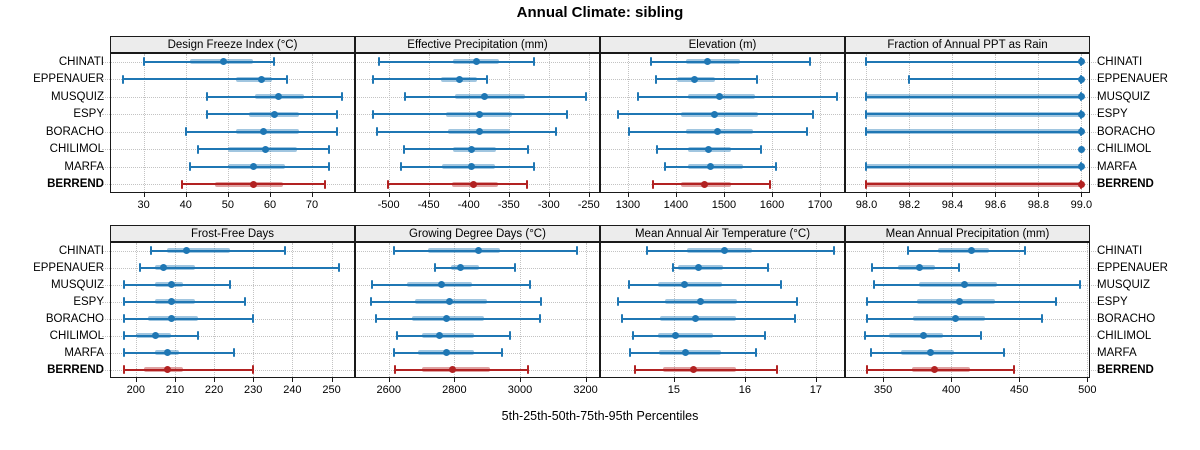  What do you see at coordinates (1124, 149) in the screenshot?
I see `station-label-right-chilimol: CHILIMOL` at bounding box center [1124, 149].